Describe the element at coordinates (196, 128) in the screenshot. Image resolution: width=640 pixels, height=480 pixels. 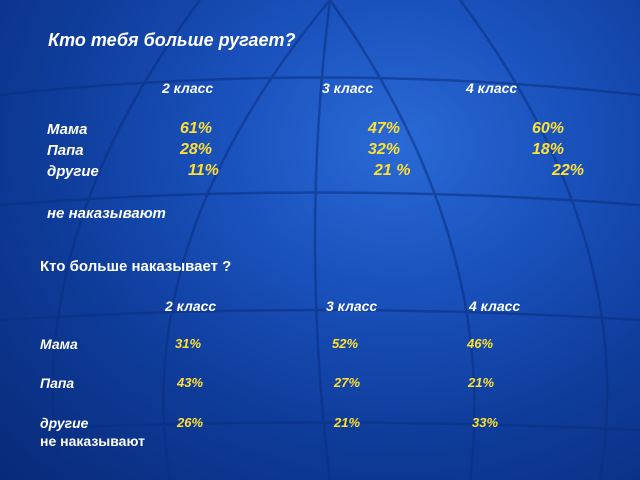
I see `q1-value: 61%` at that location.